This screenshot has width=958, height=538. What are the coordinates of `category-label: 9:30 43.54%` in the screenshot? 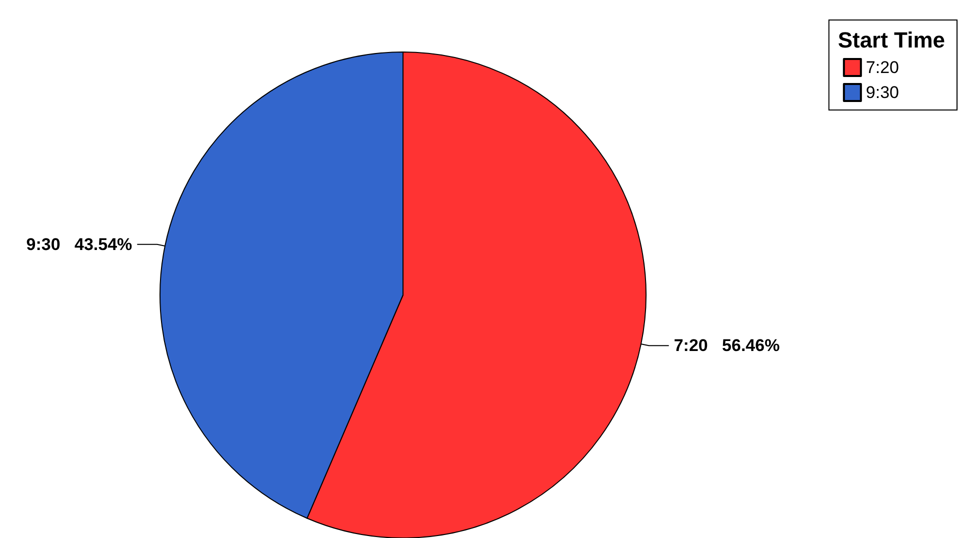 It's located at (79, 244).